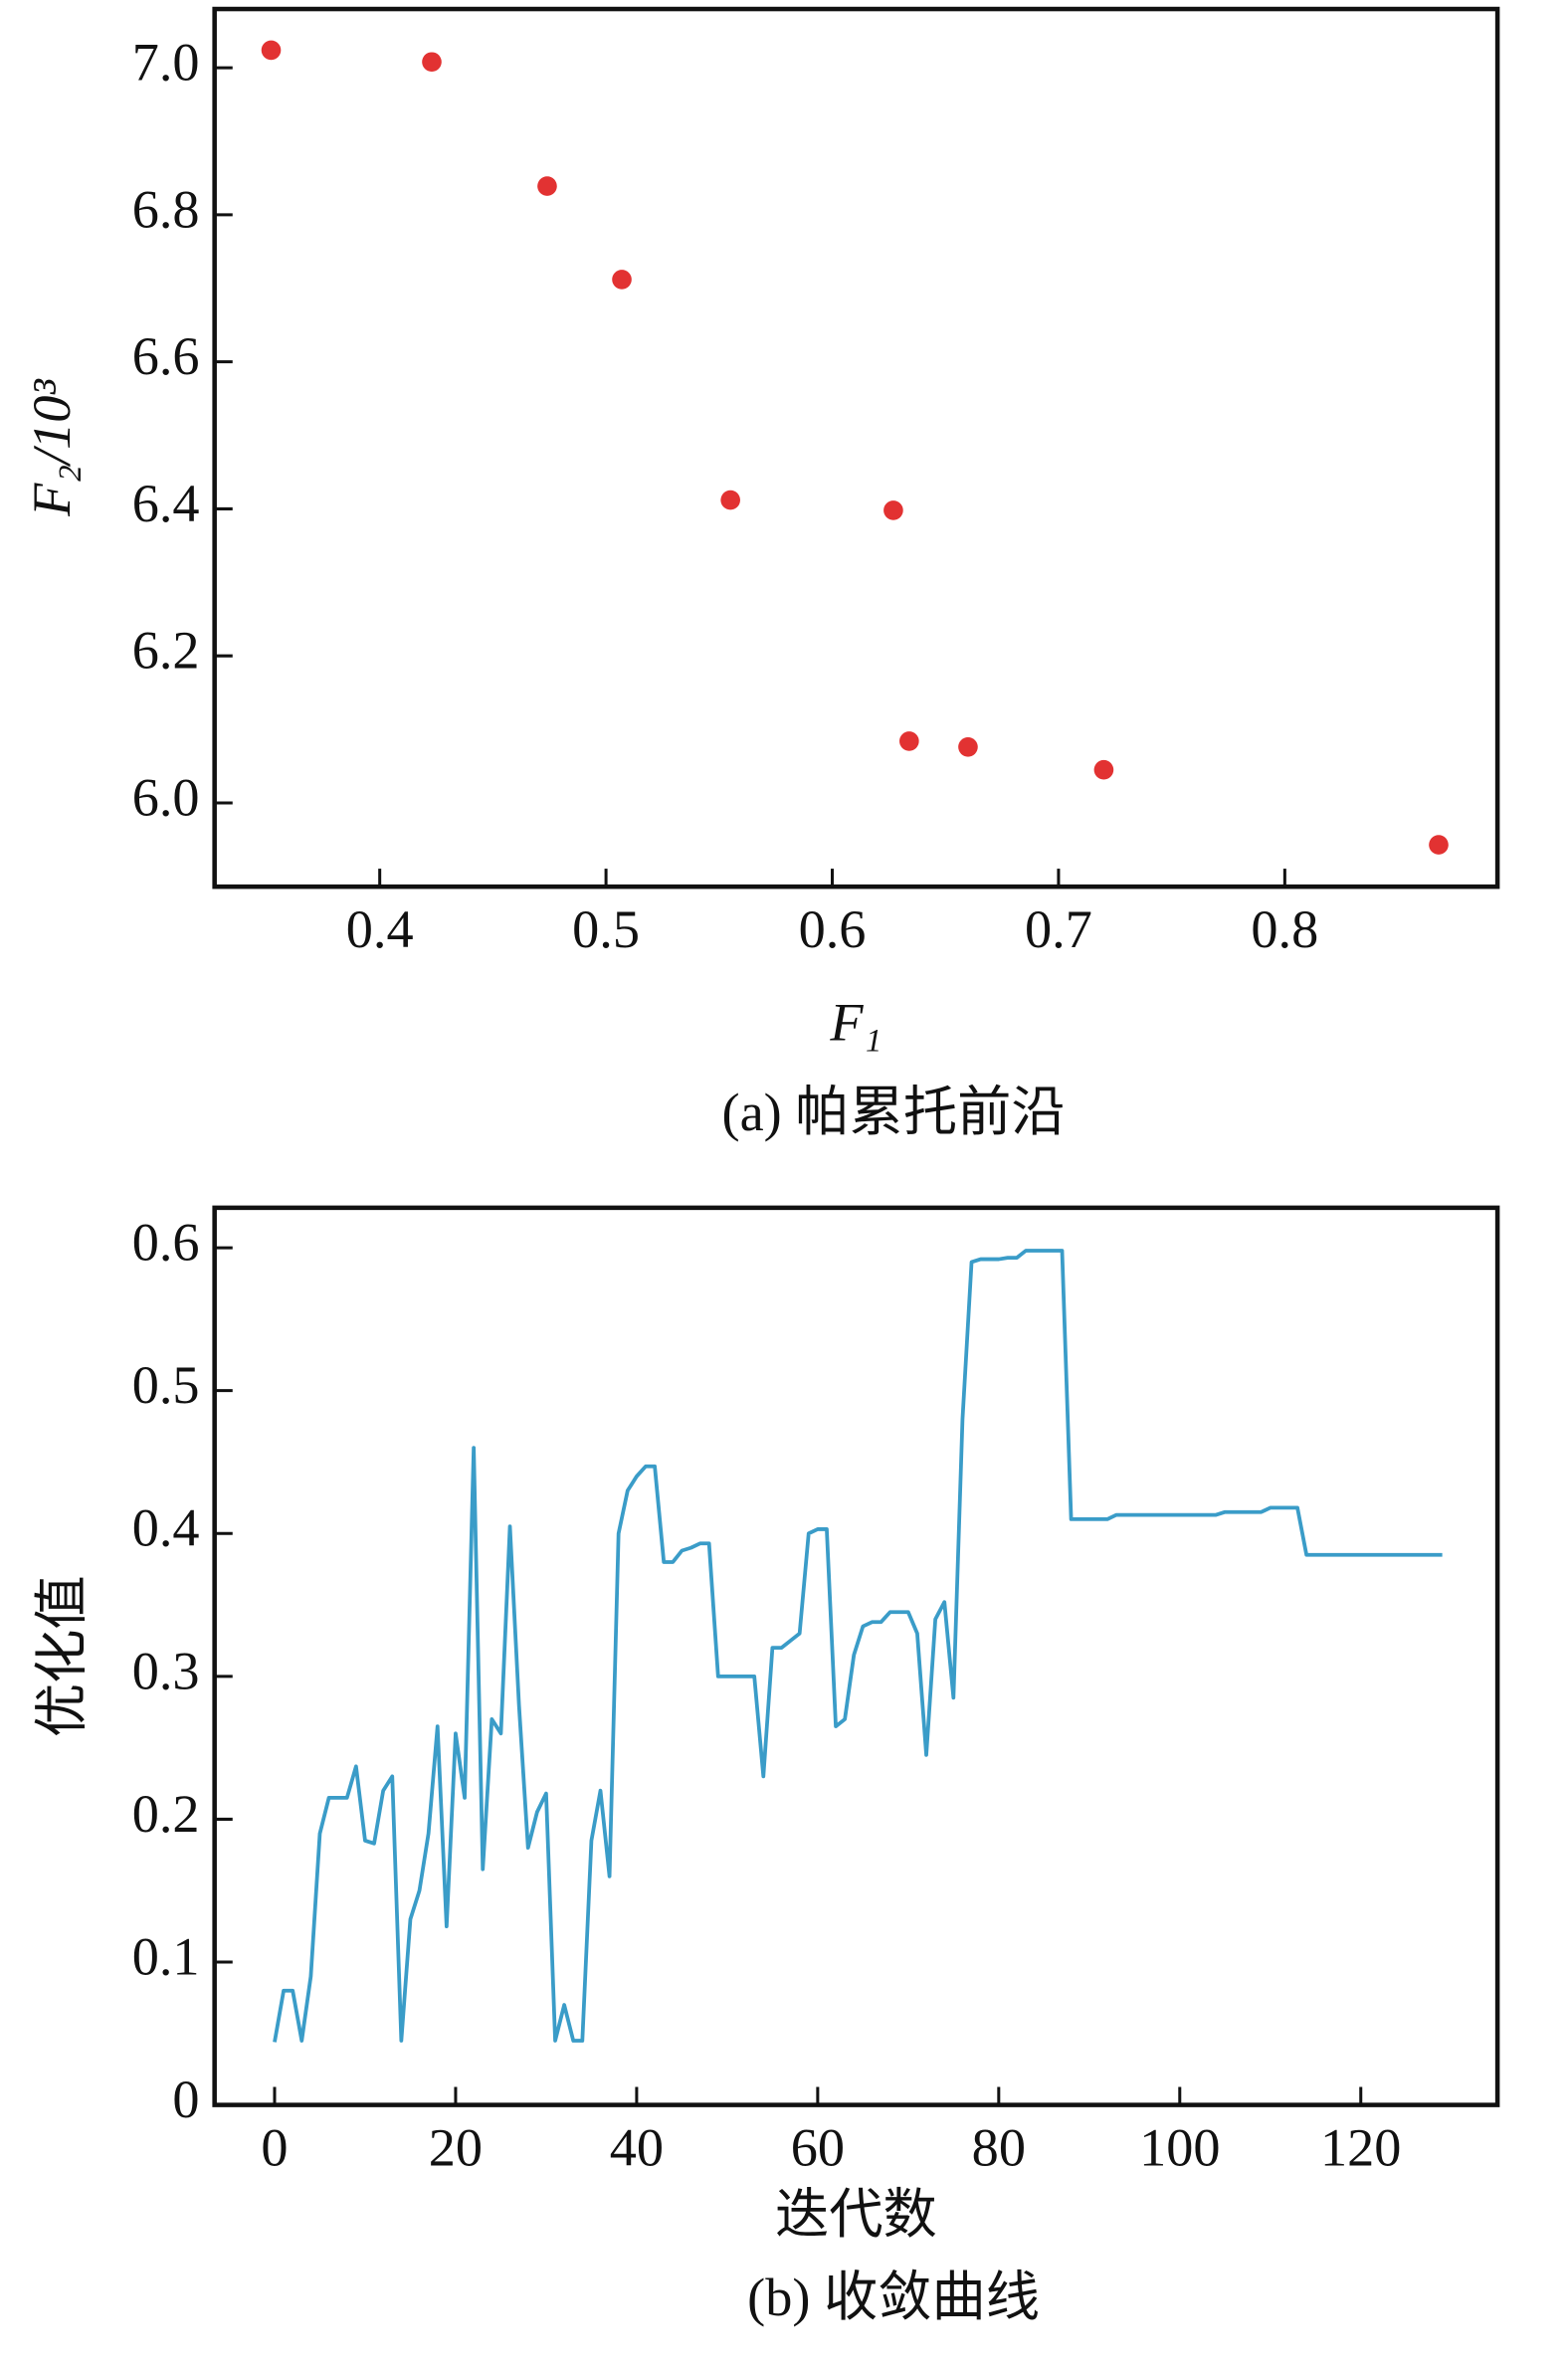 This screenshot has width=1568, height=2369. I want to click on x-tick-label: 20, so click(456, 2147).